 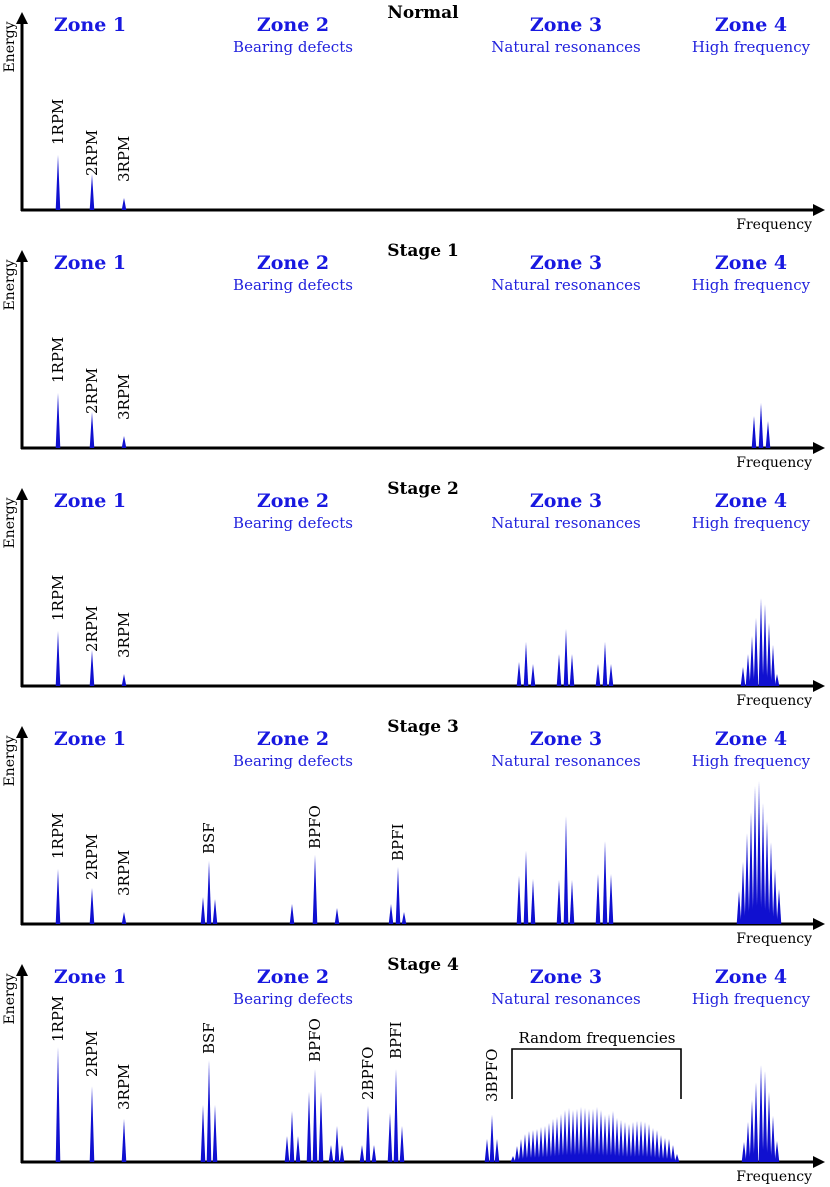 What do you see at coordinates (596, 1038) in the screenshot?
I see `random-frequencies-label: Random frequencies` at bounding box center [596, 1038].